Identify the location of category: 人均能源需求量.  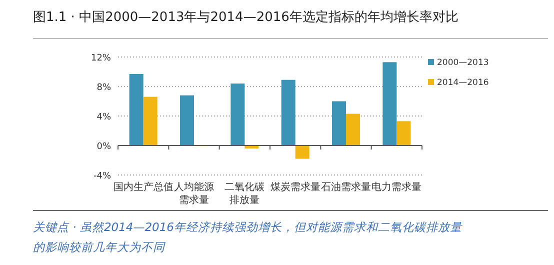
(194, 194).